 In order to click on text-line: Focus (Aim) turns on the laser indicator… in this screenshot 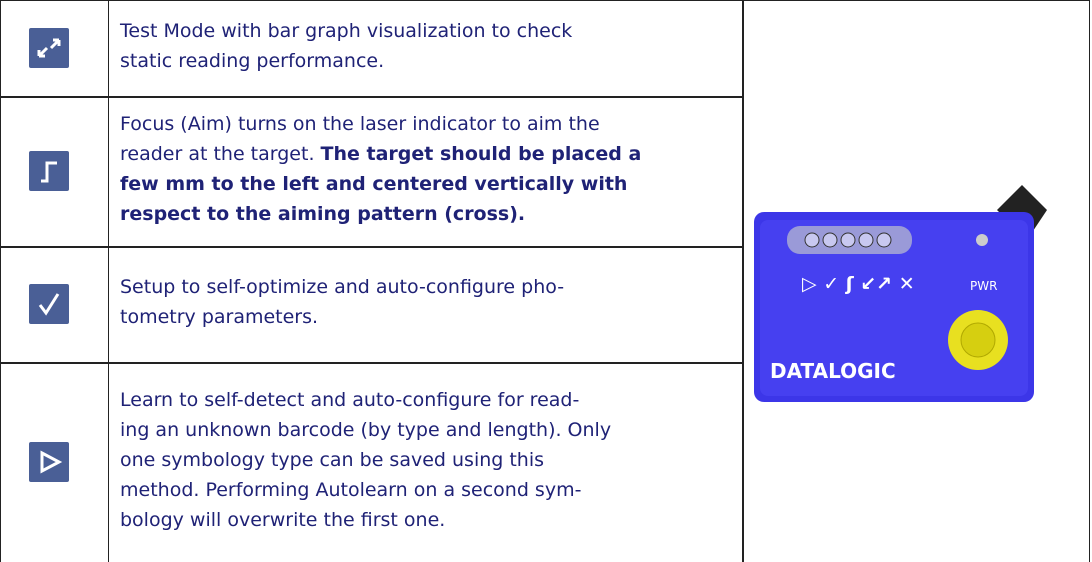, I will do `click(380, 124)`.